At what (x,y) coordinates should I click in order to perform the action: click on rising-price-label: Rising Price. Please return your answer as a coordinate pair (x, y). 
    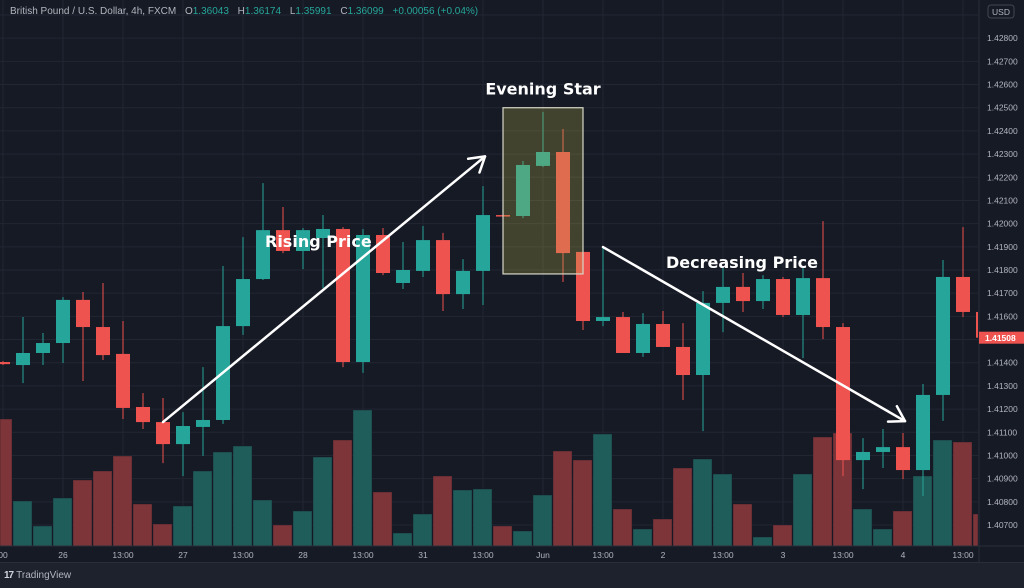
    Looking at the image, I should click on (318, 241).